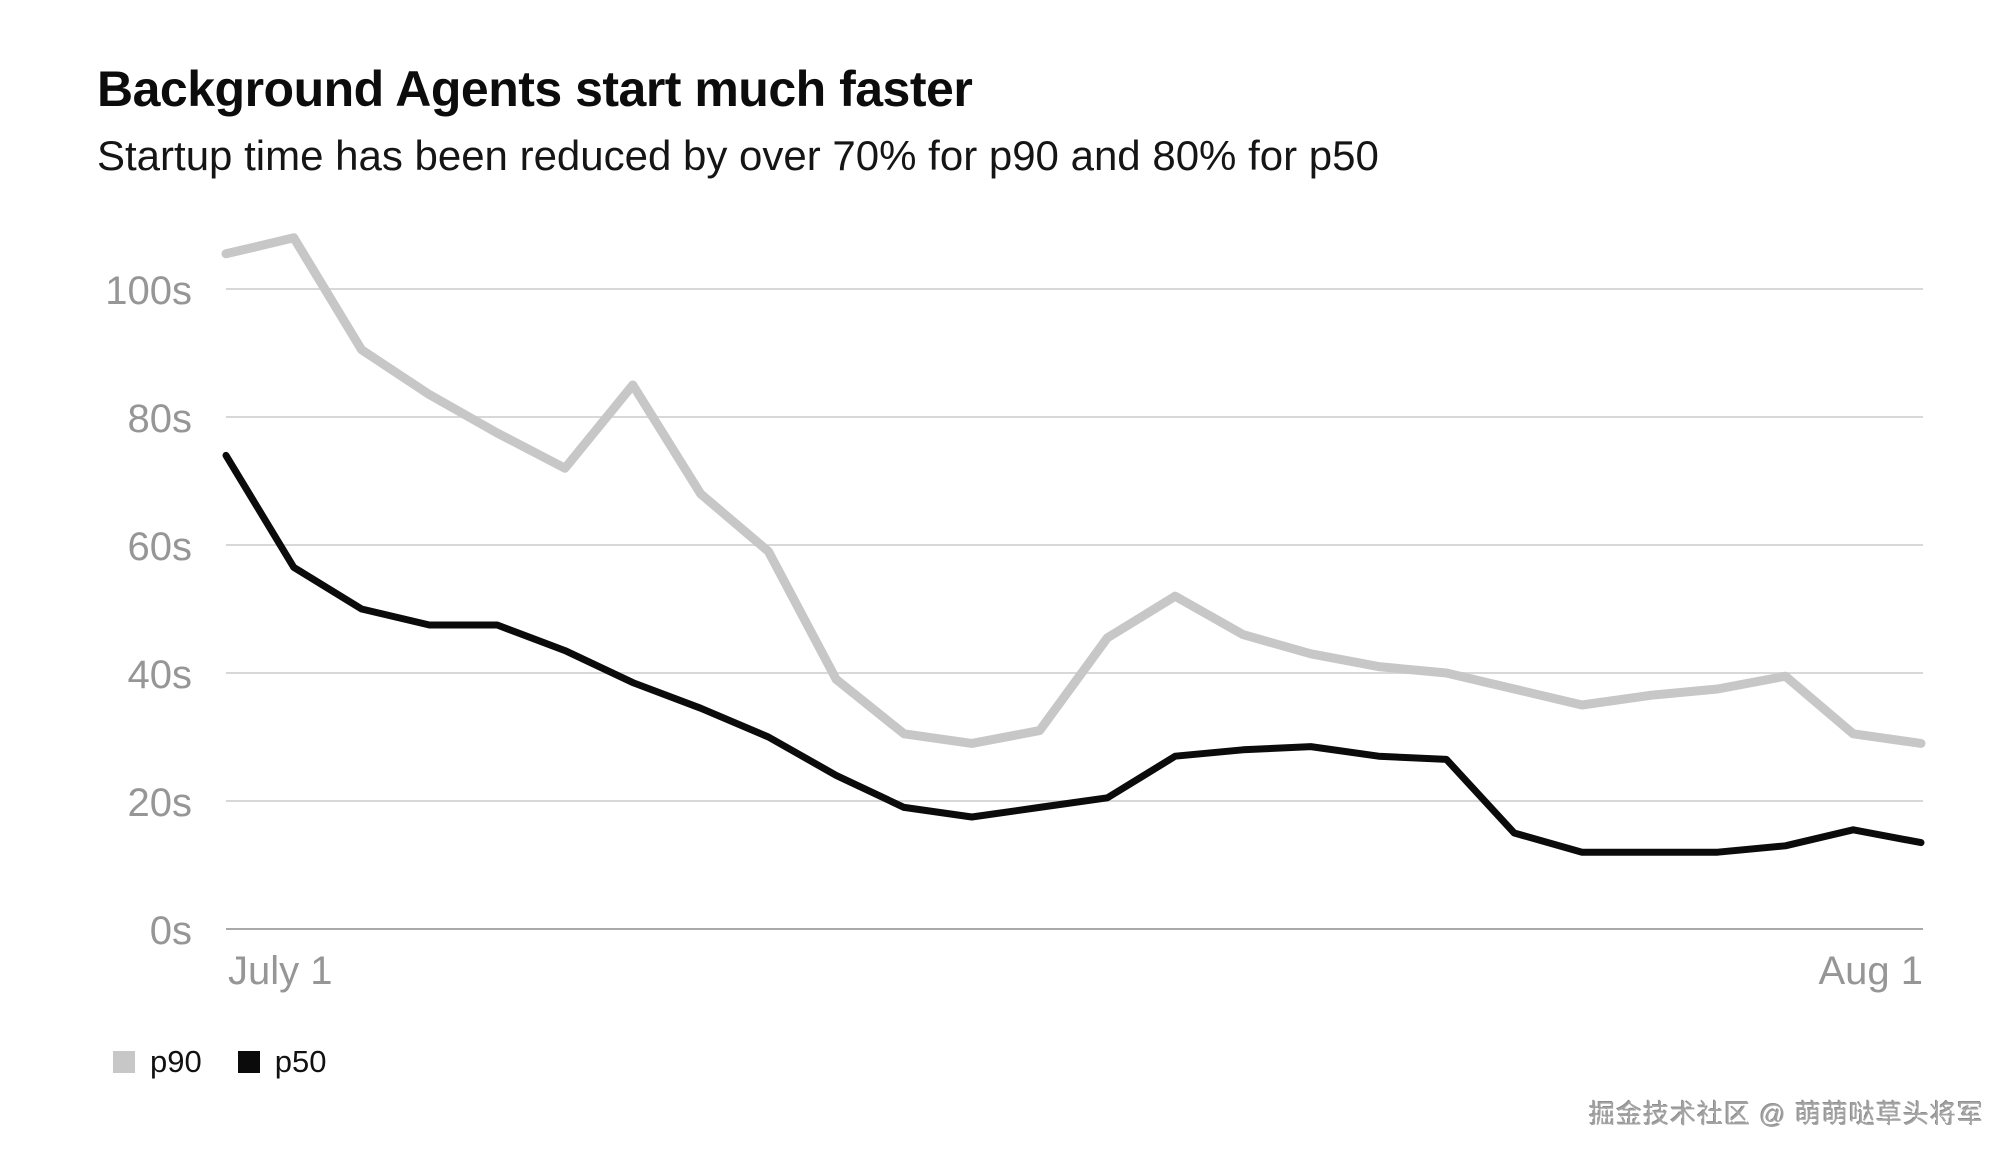 Image resolution: width=2006 pixels, height=1158 pixels. I want to click on x-tick-label-end: Aug 1, so click(1870, 971).